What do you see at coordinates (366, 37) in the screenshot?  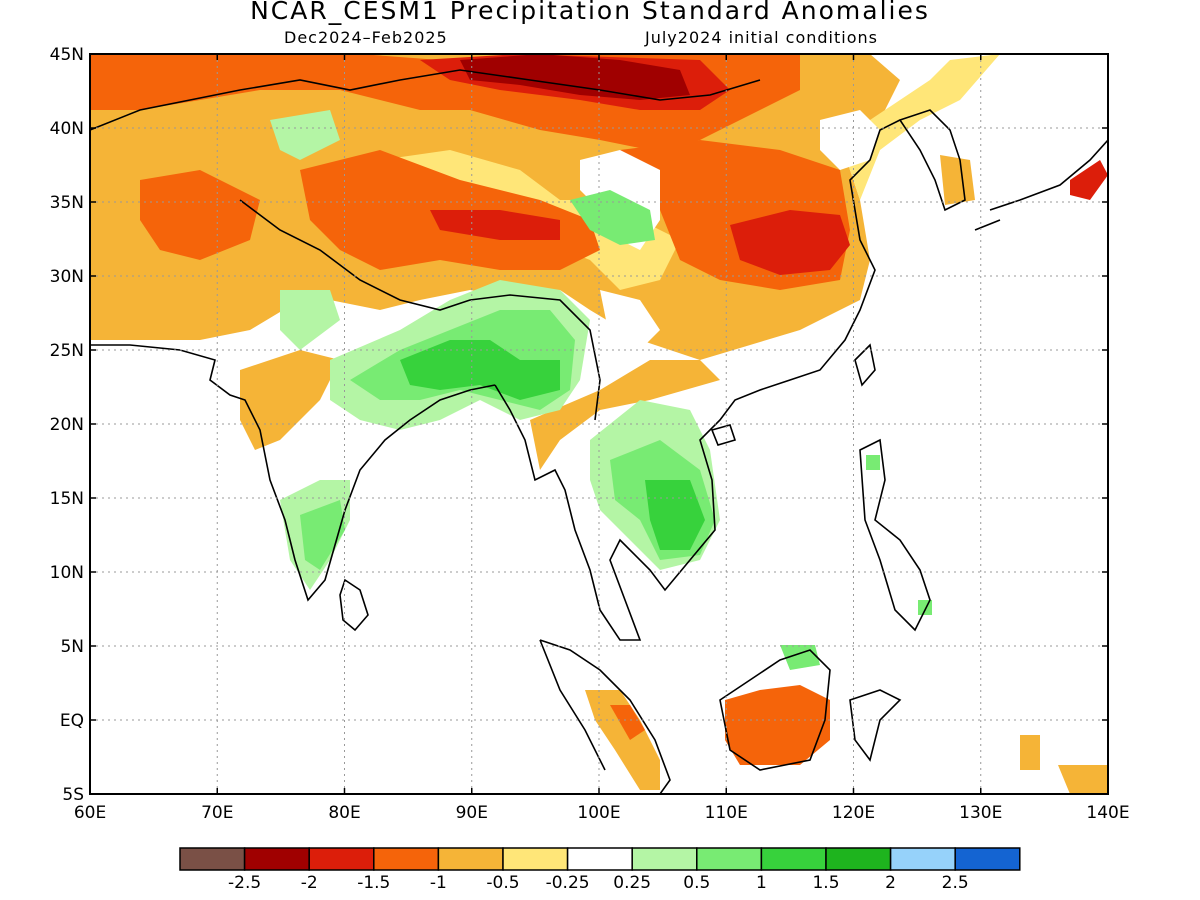 I see `season-label: Dec2024–Feb2025` at bounding box center [366, 37].